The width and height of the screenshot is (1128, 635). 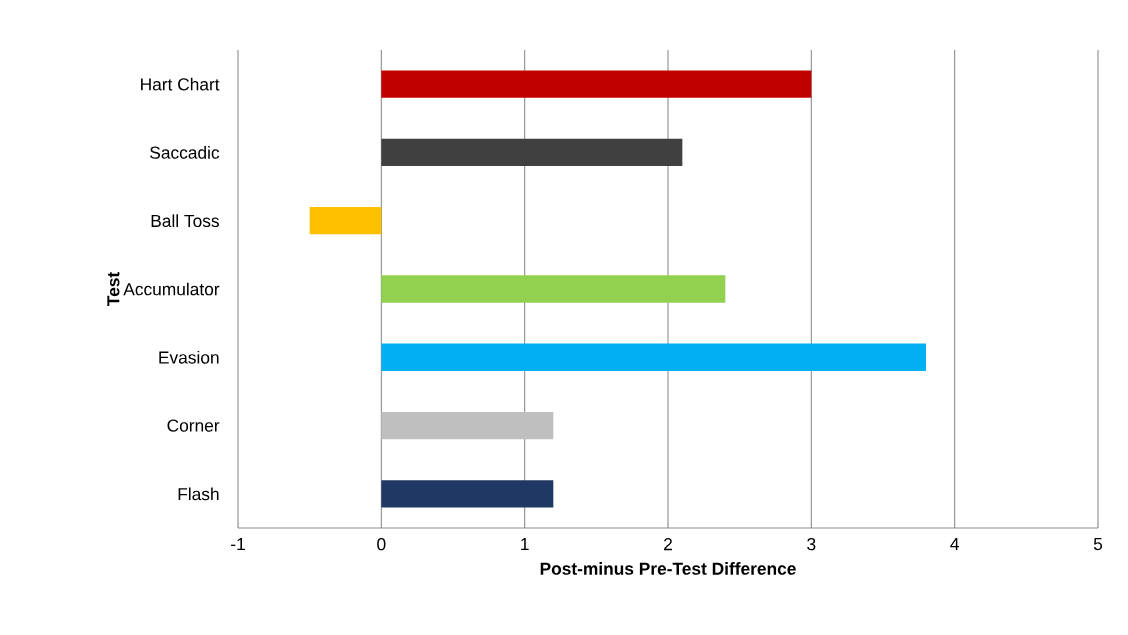 I want to click on x-axis-title: Post-minus Pre-Test Difference, so click(x=668, y=568).